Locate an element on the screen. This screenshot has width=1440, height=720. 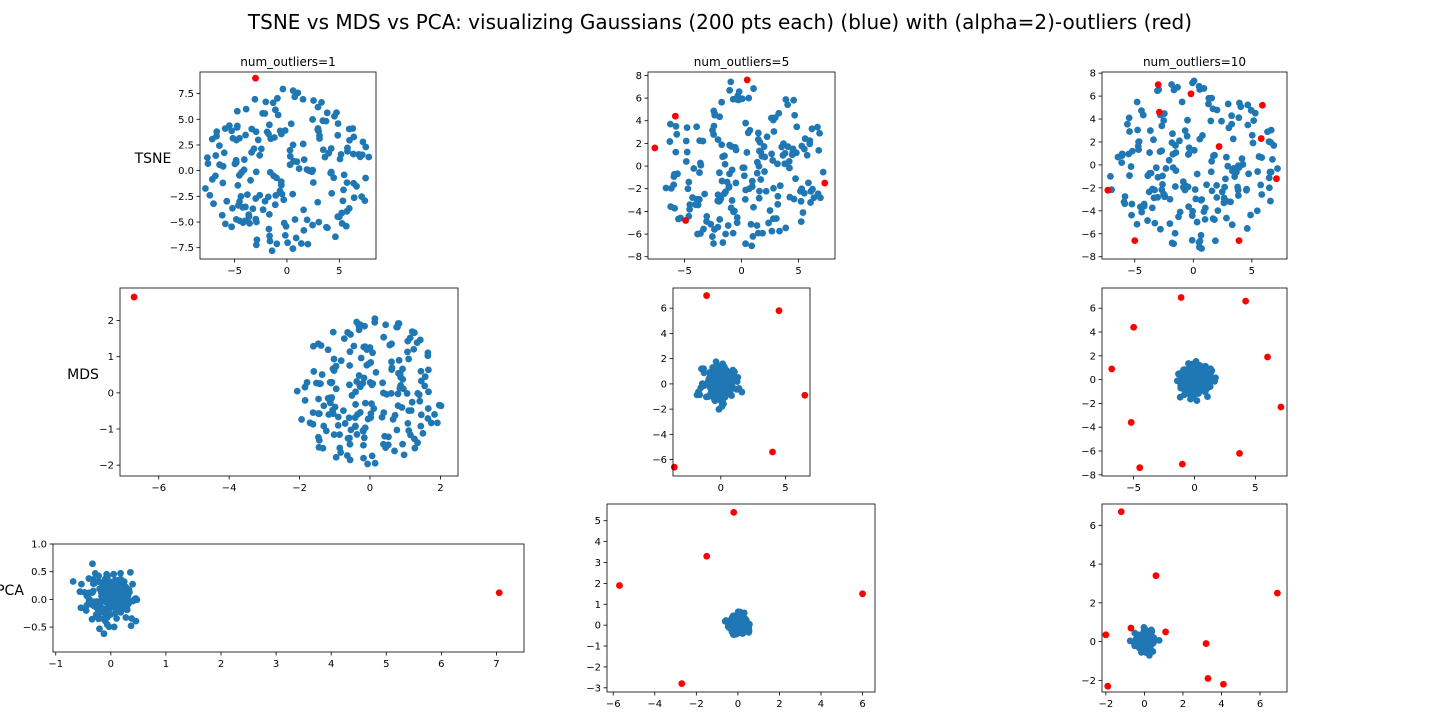
y-tick-label: −2.5 is located at coordinates (182, 197).